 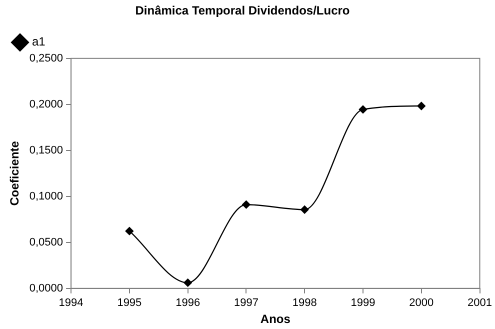 I want to click on x-tick-label: 2000, so click(x=421, y=303).